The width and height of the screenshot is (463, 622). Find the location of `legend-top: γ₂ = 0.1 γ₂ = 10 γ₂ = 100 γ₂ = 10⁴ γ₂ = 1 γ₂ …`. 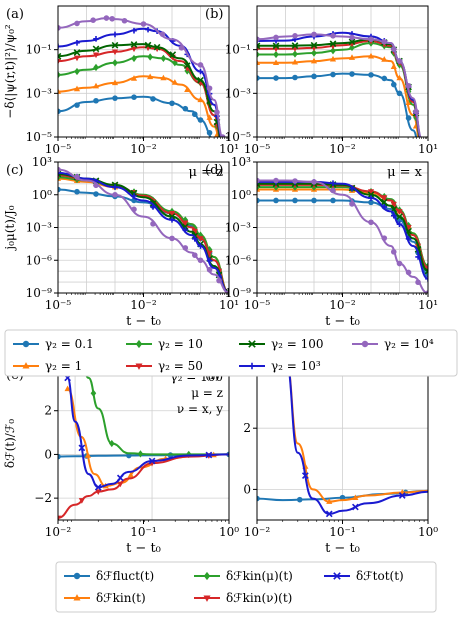

legend-top: γ₂ = 0.1 γ₂ = 10 γ₂ = 100 γ₂ = 10⁴ γ₂ = 1 γ₂ … is located at coordinates (231, 353).